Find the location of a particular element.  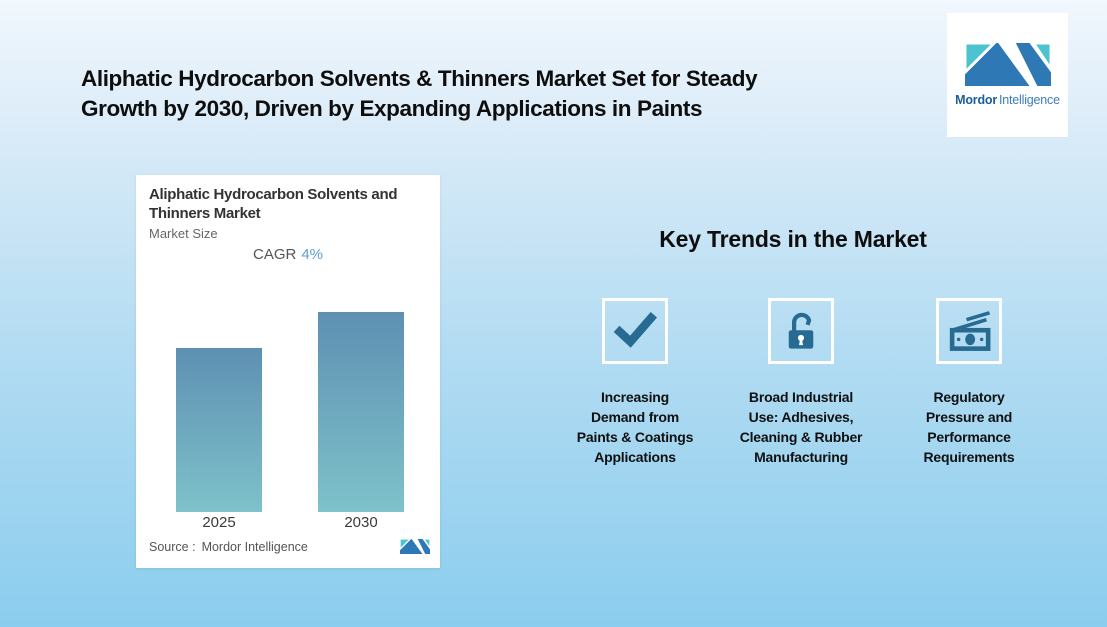

source-row: Source : Mordor Intelligence is located at coordinates (289, 546).